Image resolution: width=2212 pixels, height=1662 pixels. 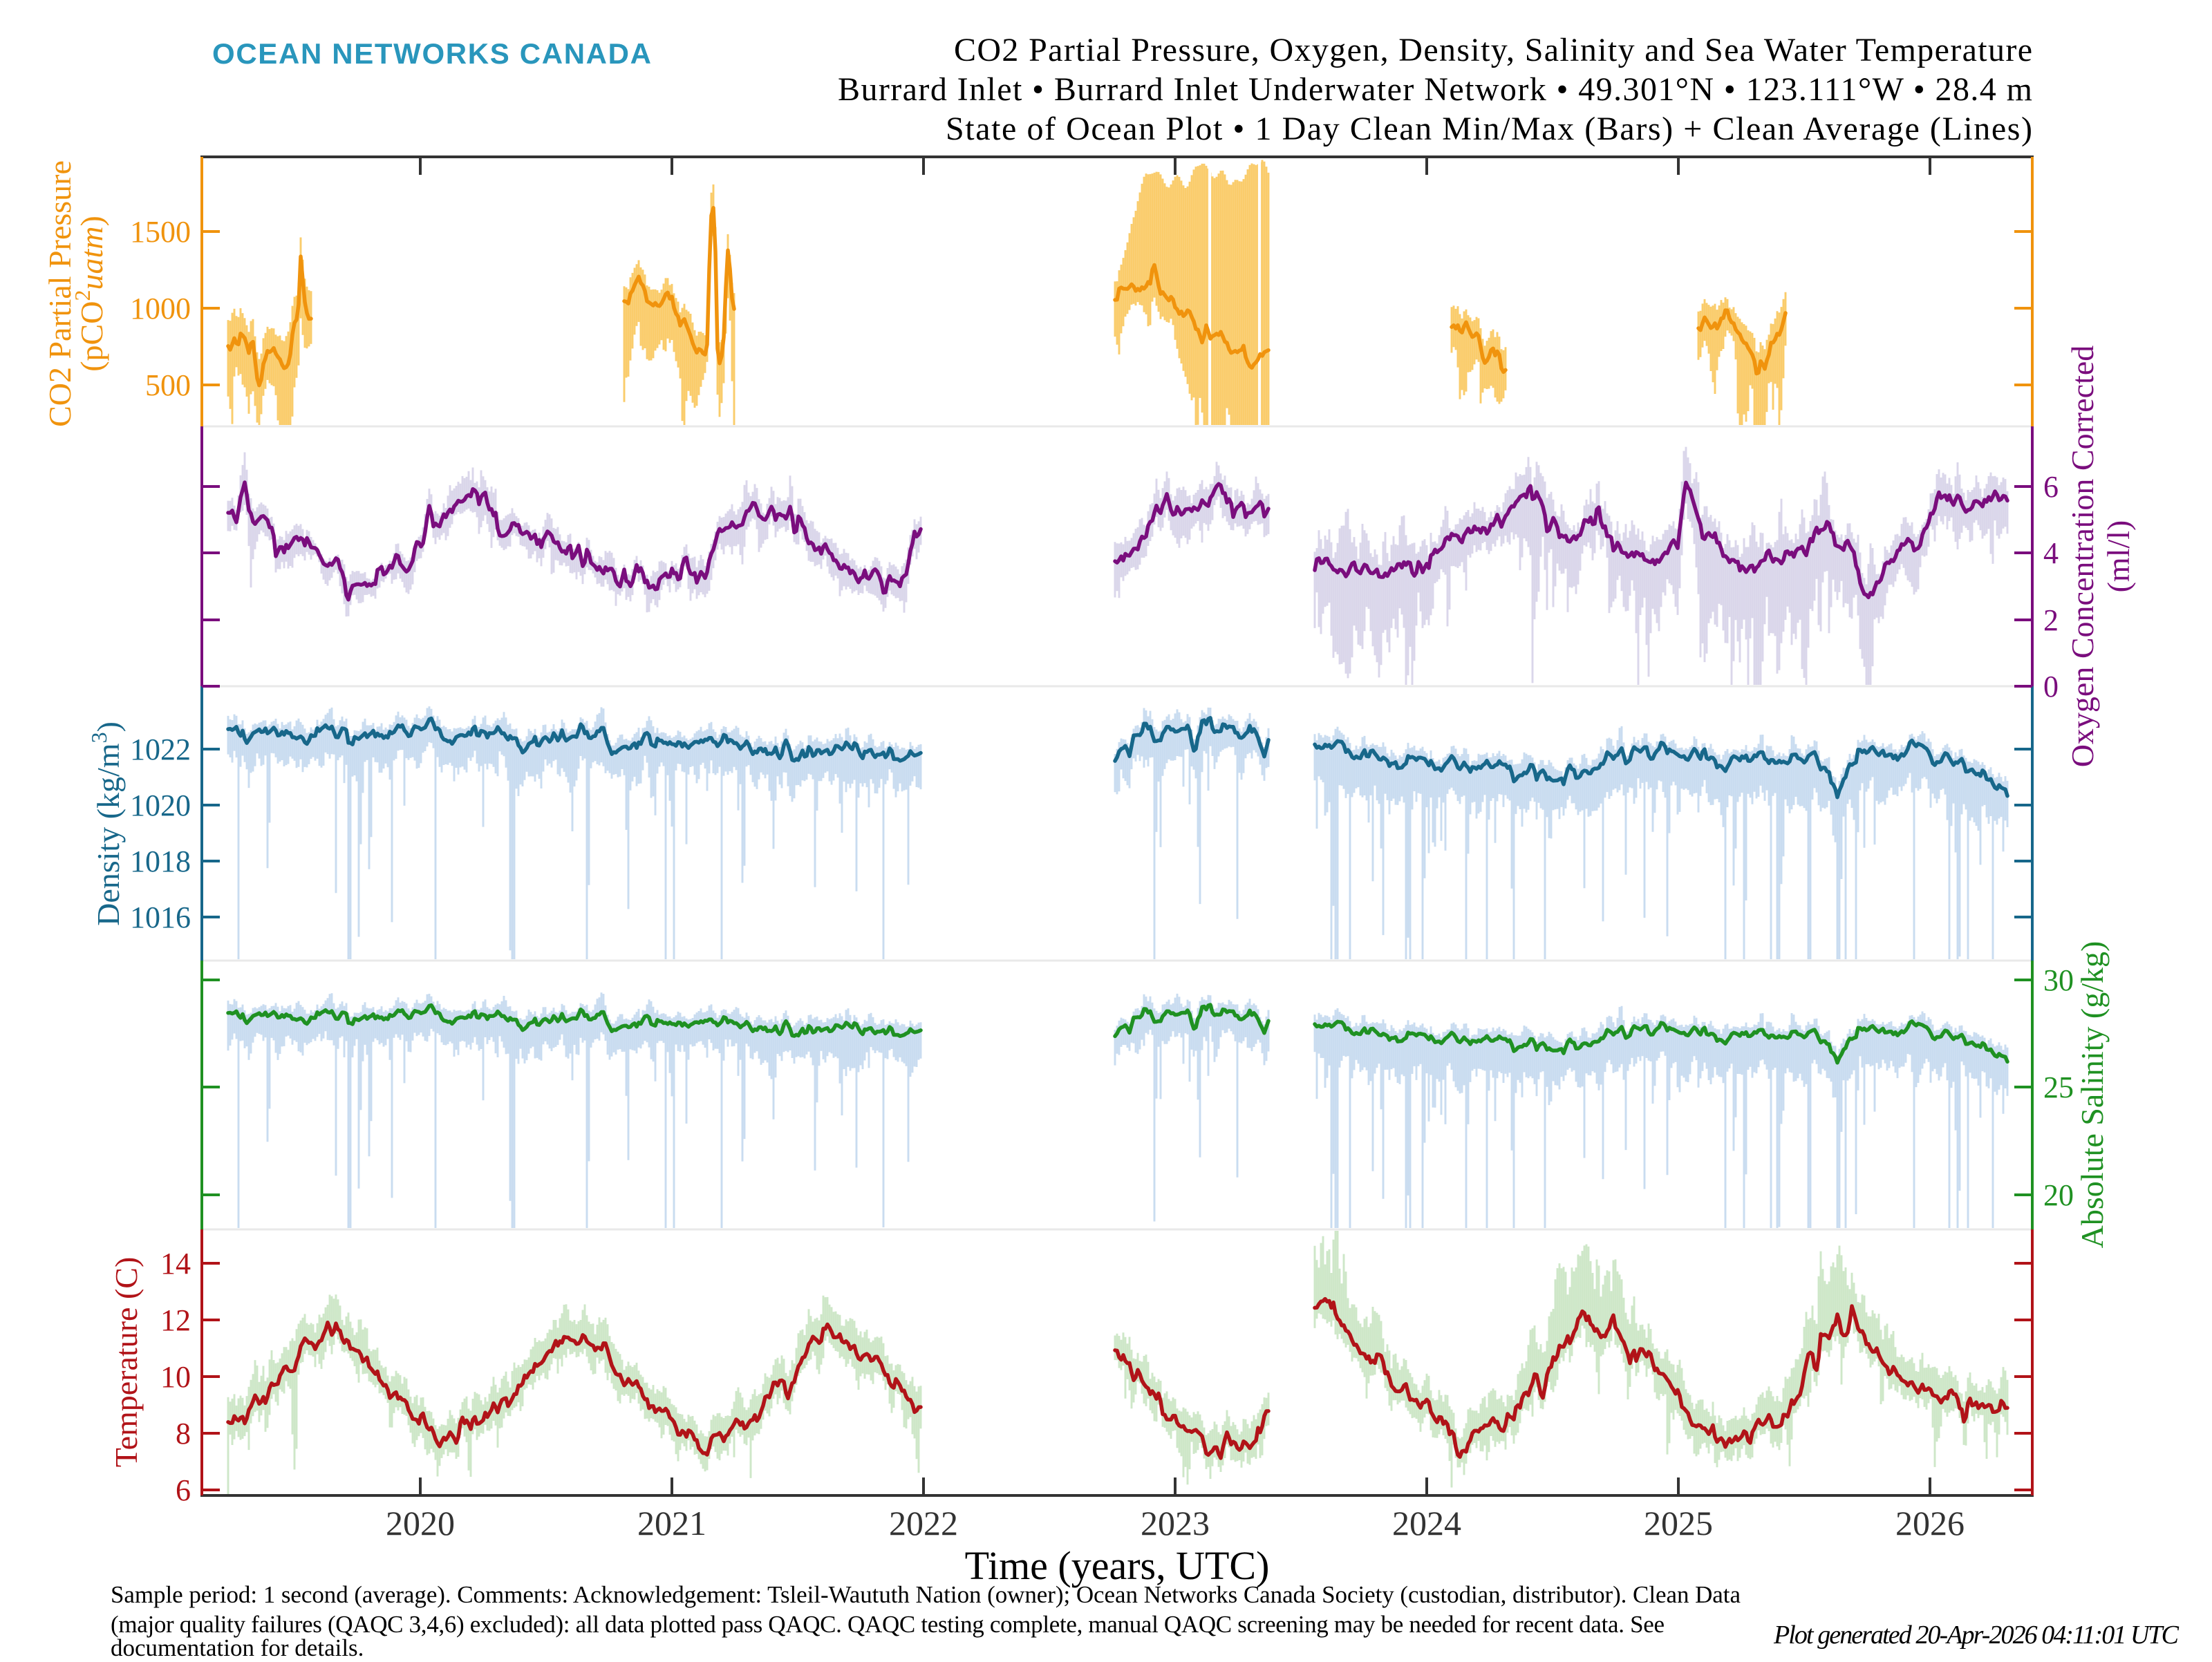 What do you see at coordinates (2092, 1095) in the screenshot?
I see `svg-text: Absolute Salinity (g/kg)` at bounding box center [2092, 1095].